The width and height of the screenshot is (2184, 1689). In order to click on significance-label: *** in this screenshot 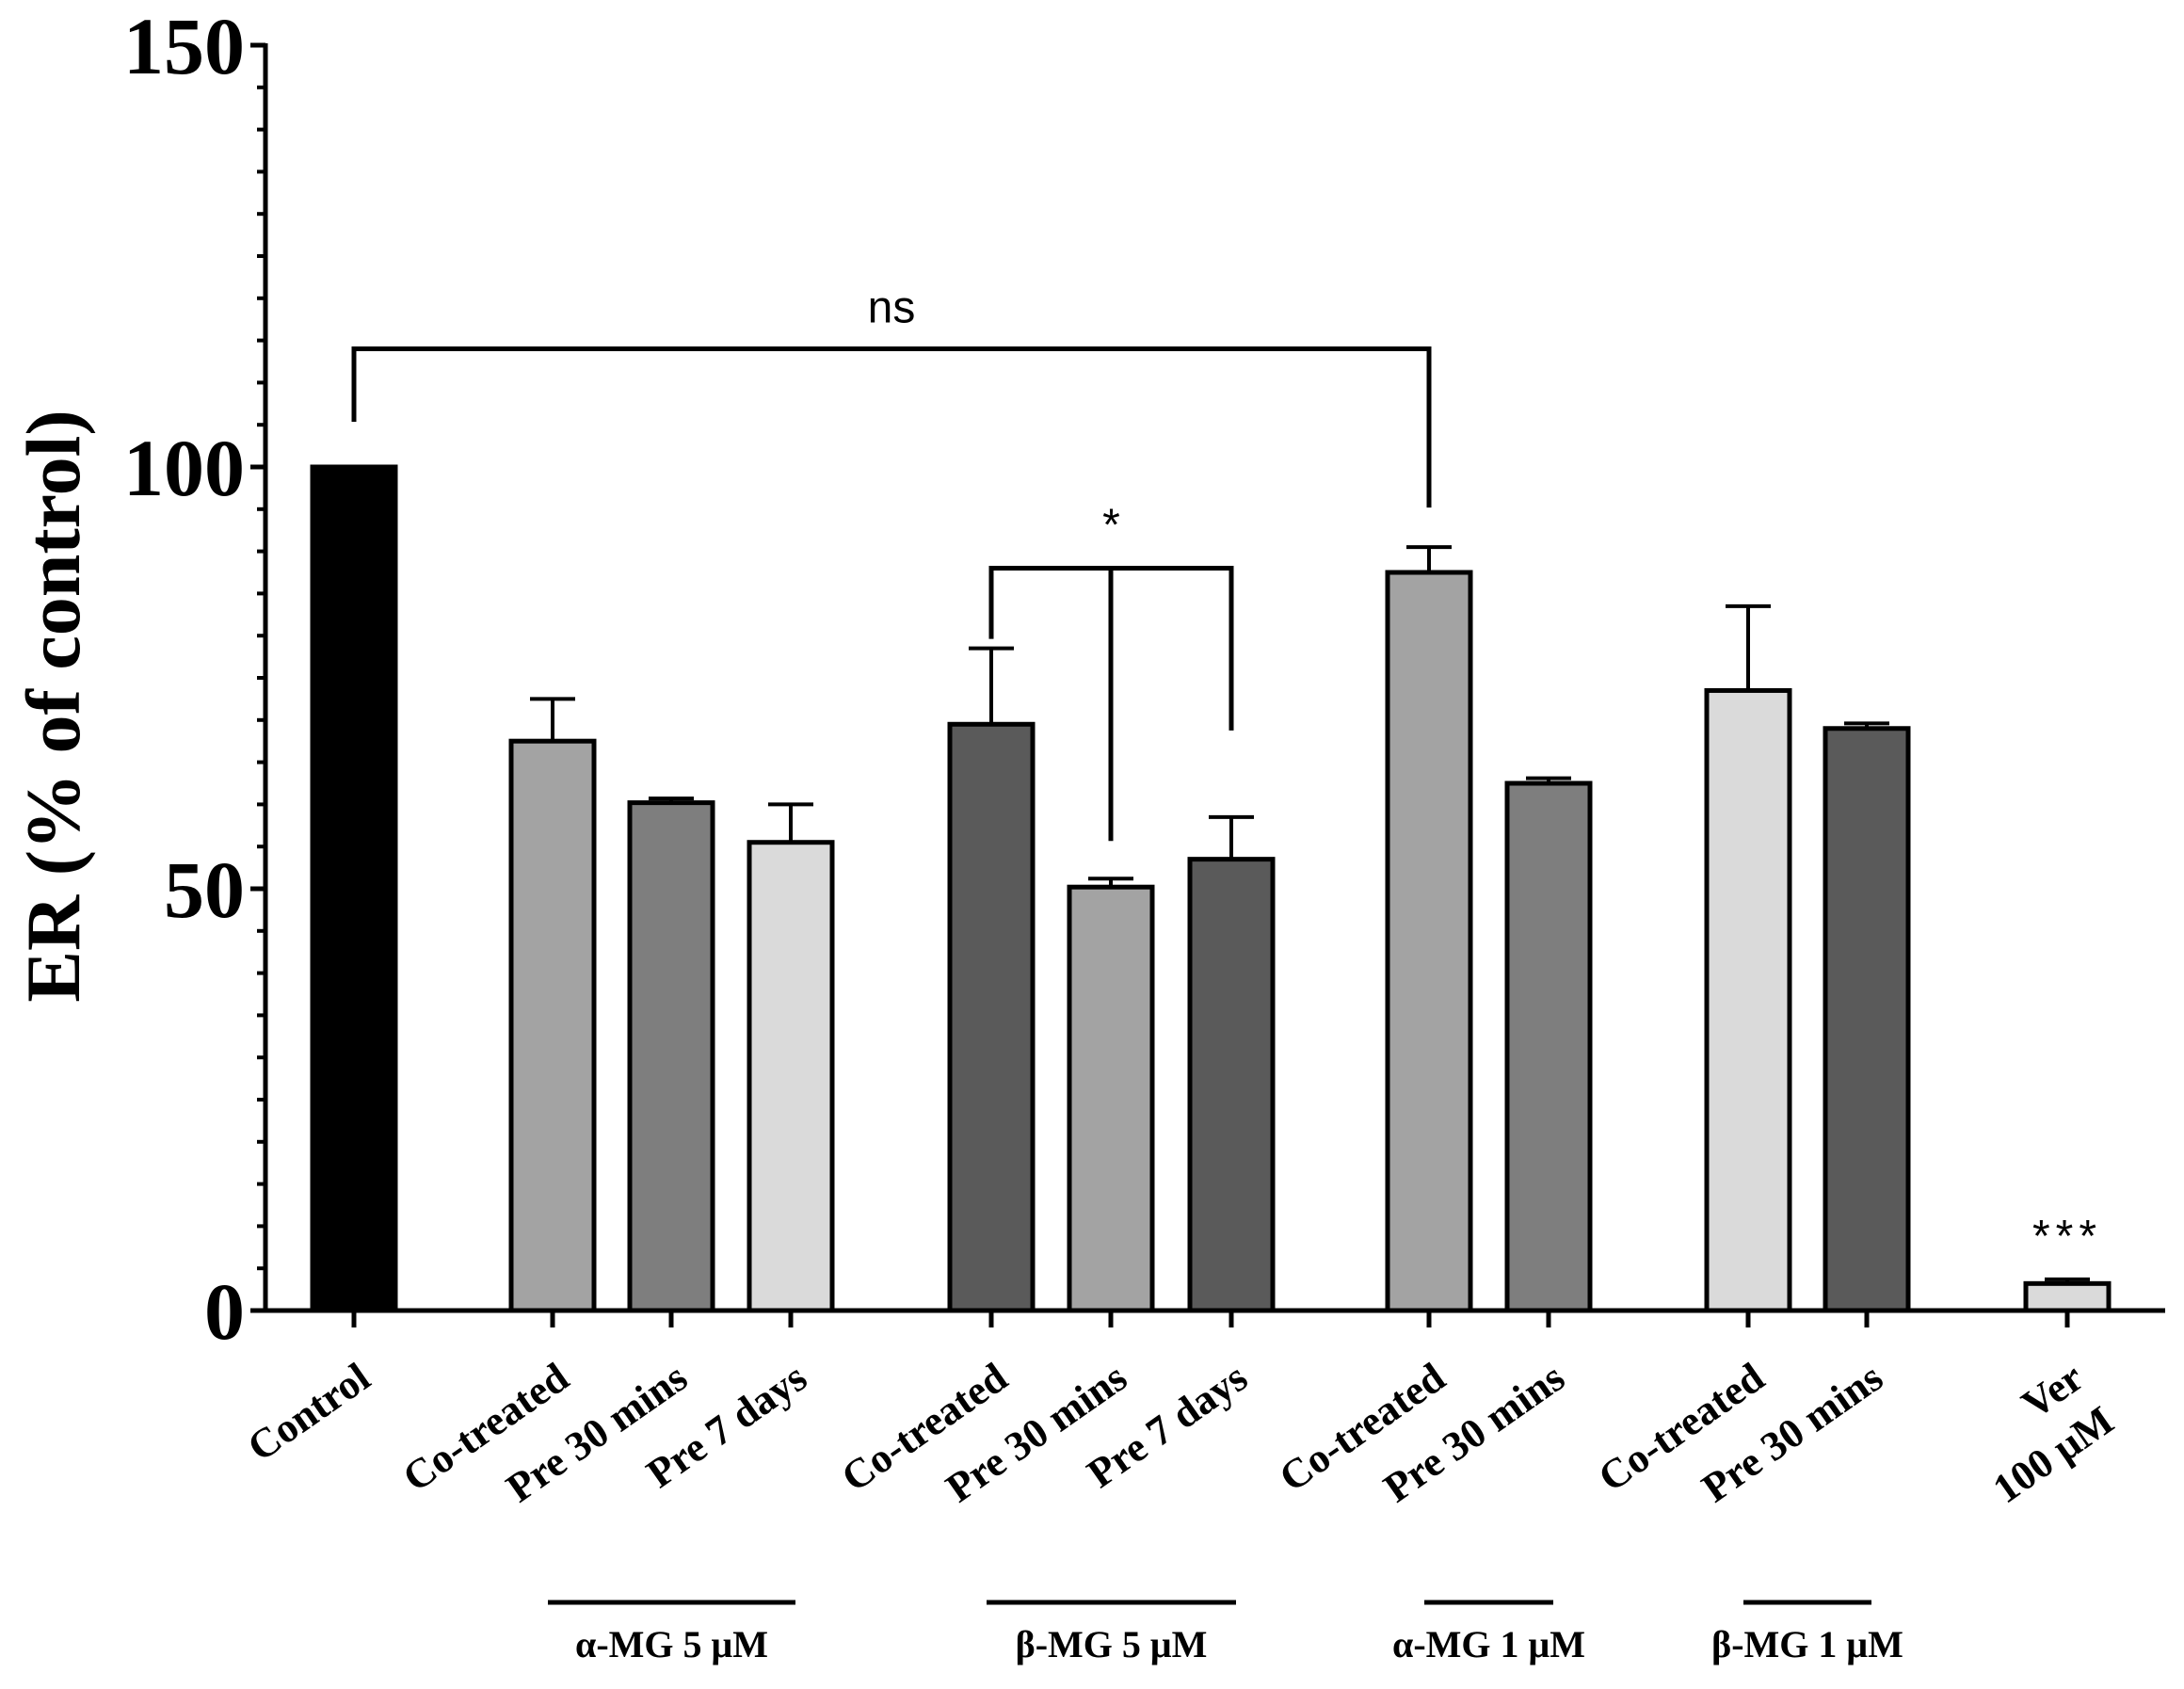, I will do `click(2067, 1237)`.